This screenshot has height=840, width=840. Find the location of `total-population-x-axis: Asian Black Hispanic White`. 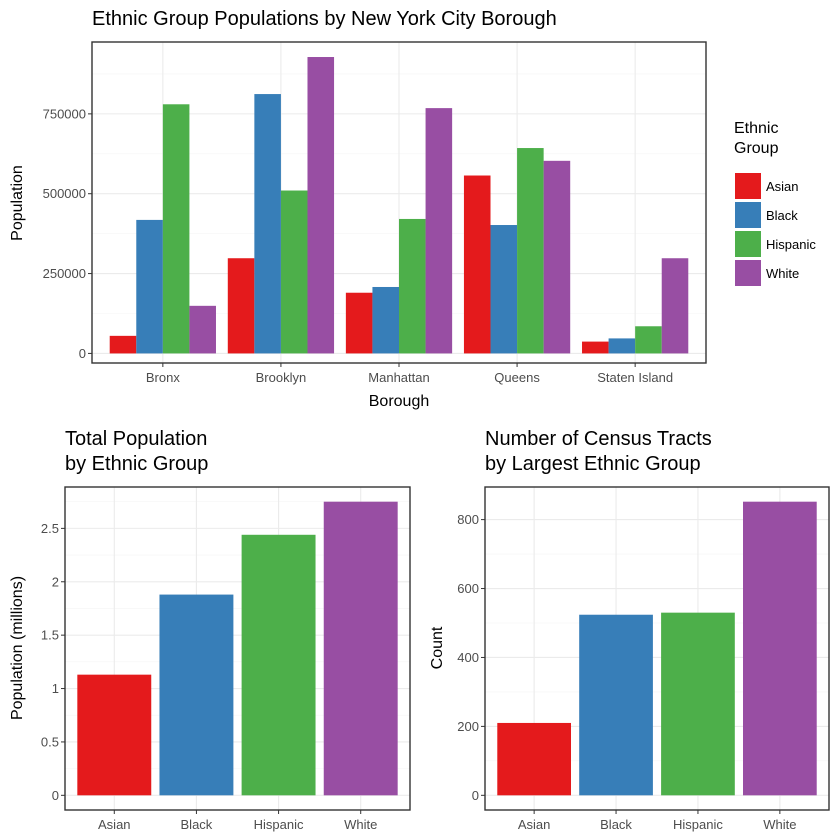

total-population-x-axis: Asian Black Hispanic White is located at coordinates (237, 821).